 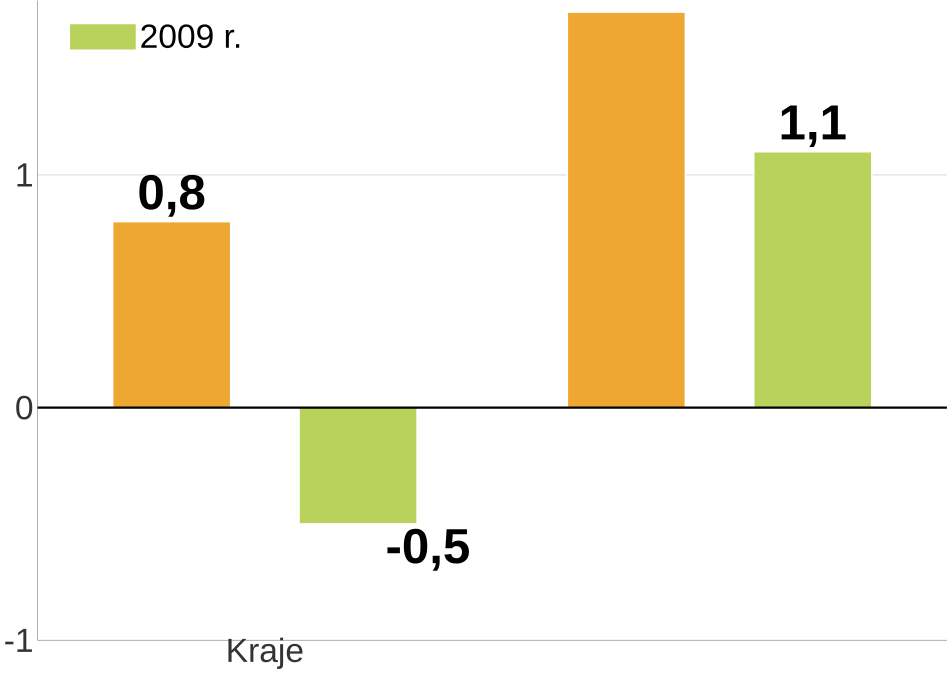 What do you see at coordinates (428, 549) in the screenshot?
I see `data-label: -0,5` at bounding box center [428, 549].